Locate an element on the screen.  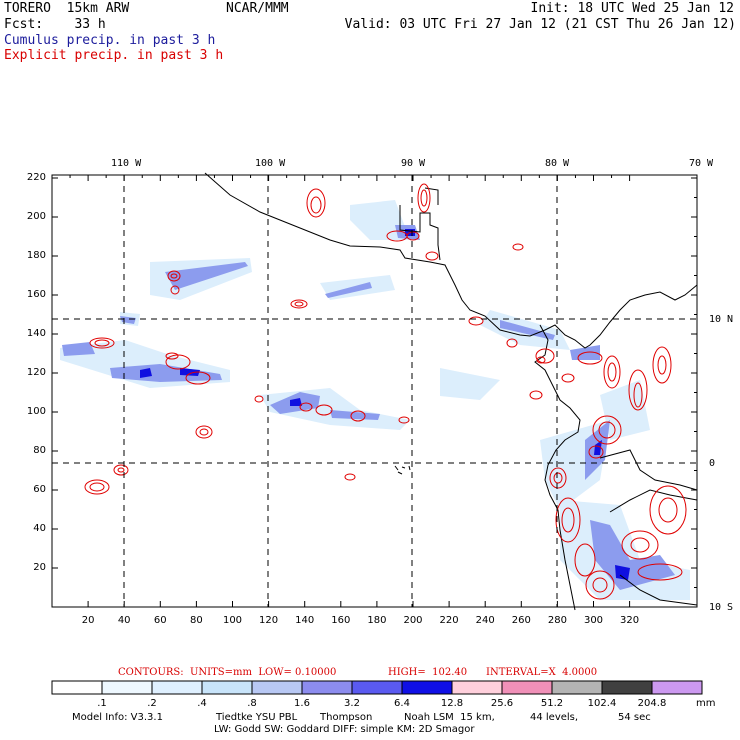
lon-label-90w: 90 W is located at coordinates (413, 163).